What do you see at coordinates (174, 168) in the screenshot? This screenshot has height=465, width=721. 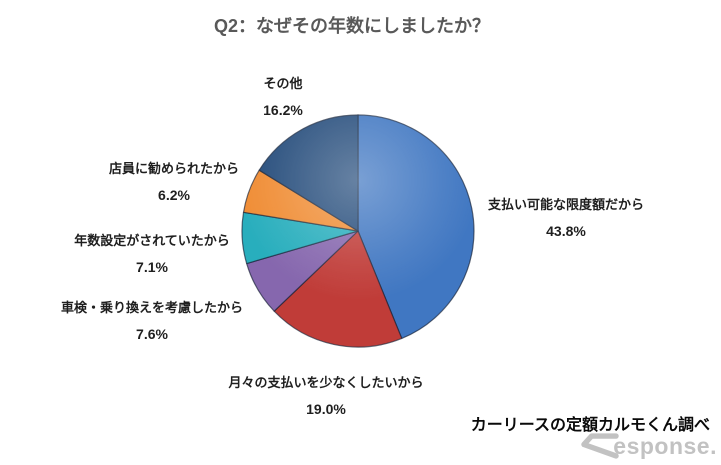 I see `slice-label-text: 店員に勧められたから` at bounding box center [174, 168].